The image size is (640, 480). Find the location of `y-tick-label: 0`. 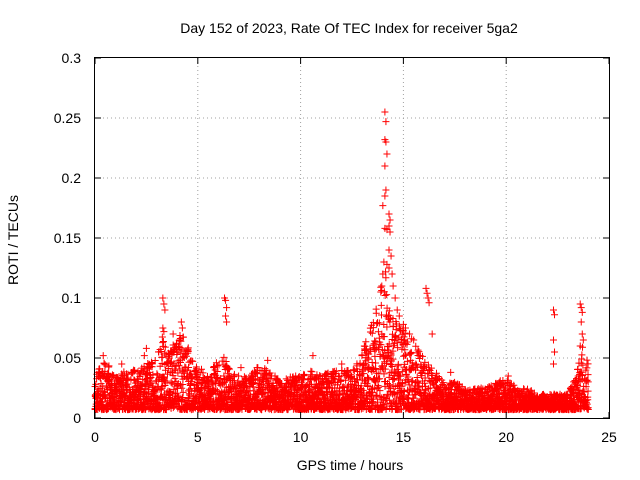

y-tick-label: 0 is located at coordinates (77, 418).